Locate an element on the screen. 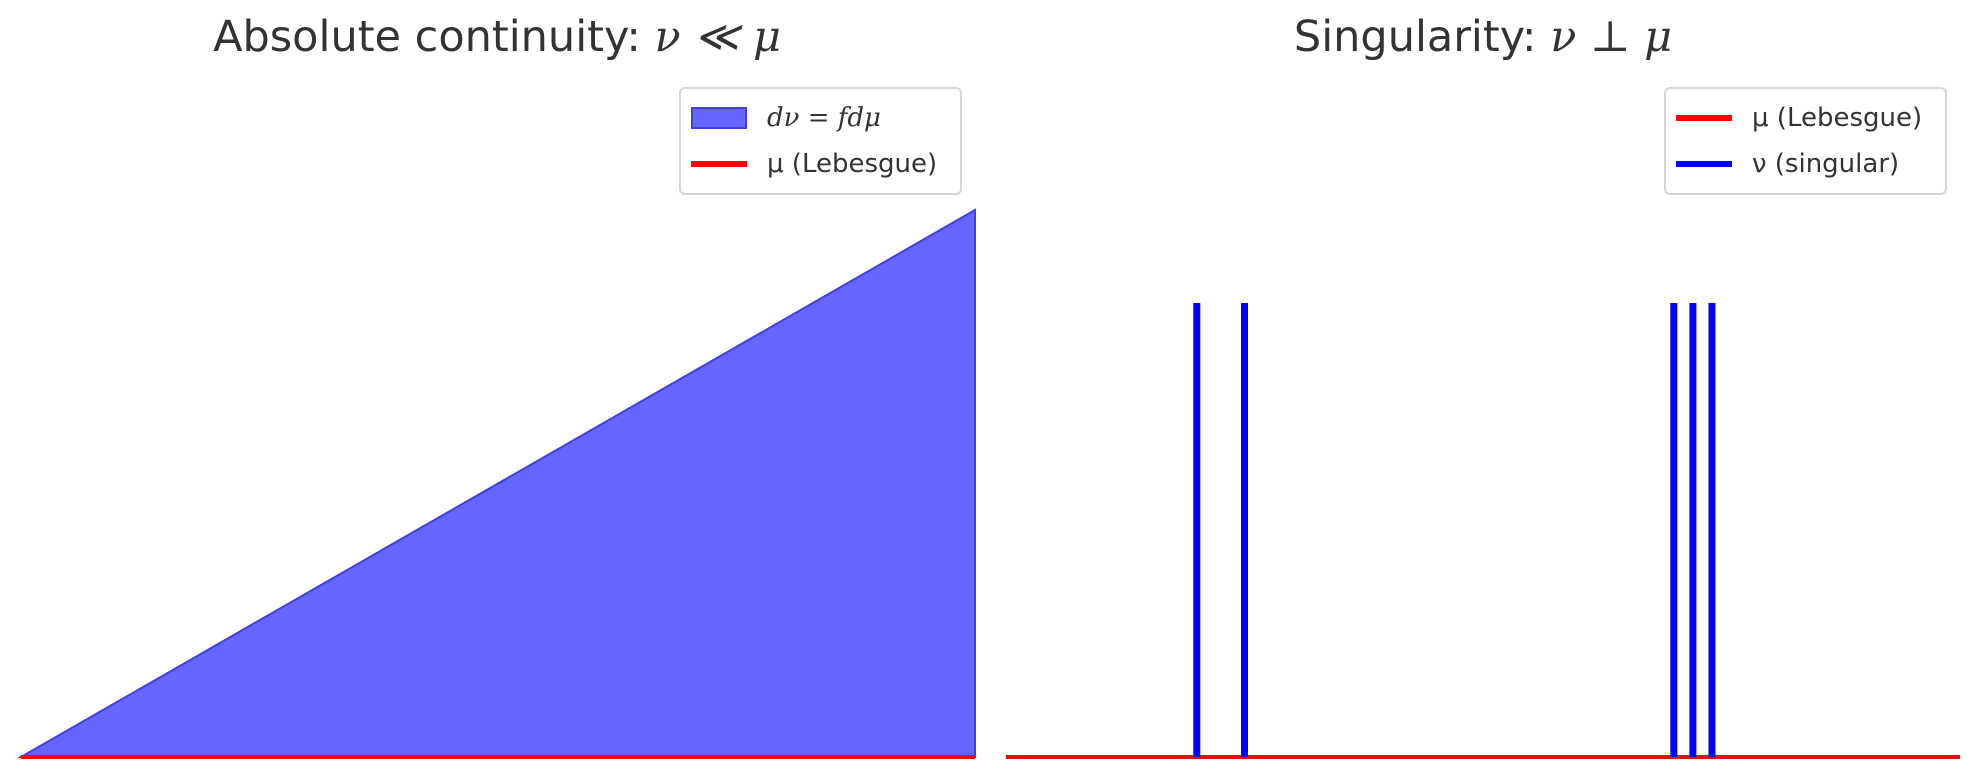 Image resolution: width=1979 pixels, height=780 pixels. legend-swatch-lebesgue-right is located at coordinates (1704, 118).